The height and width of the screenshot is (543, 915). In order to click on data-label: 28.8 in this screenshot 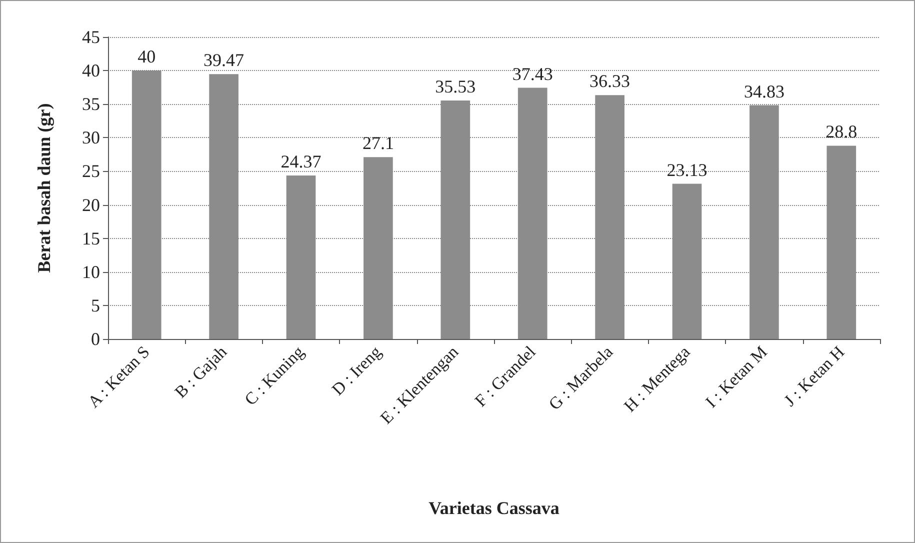, I will do `click(842, 132)`.